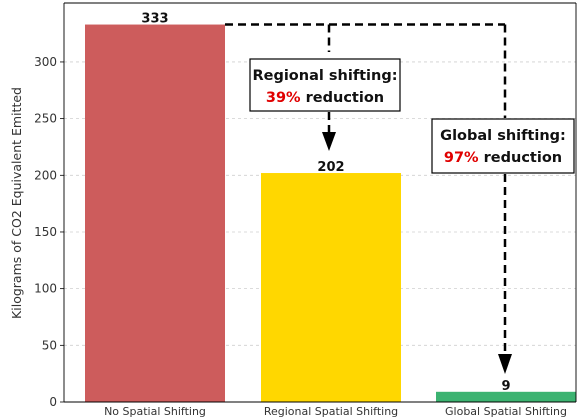 The height and width of the screenshot is (419, 577). What do you see at coordinates (155, 411) in the screenshot?
I see `x-tick-label: No Spatial Shifting` at bounding box center [155, 411].